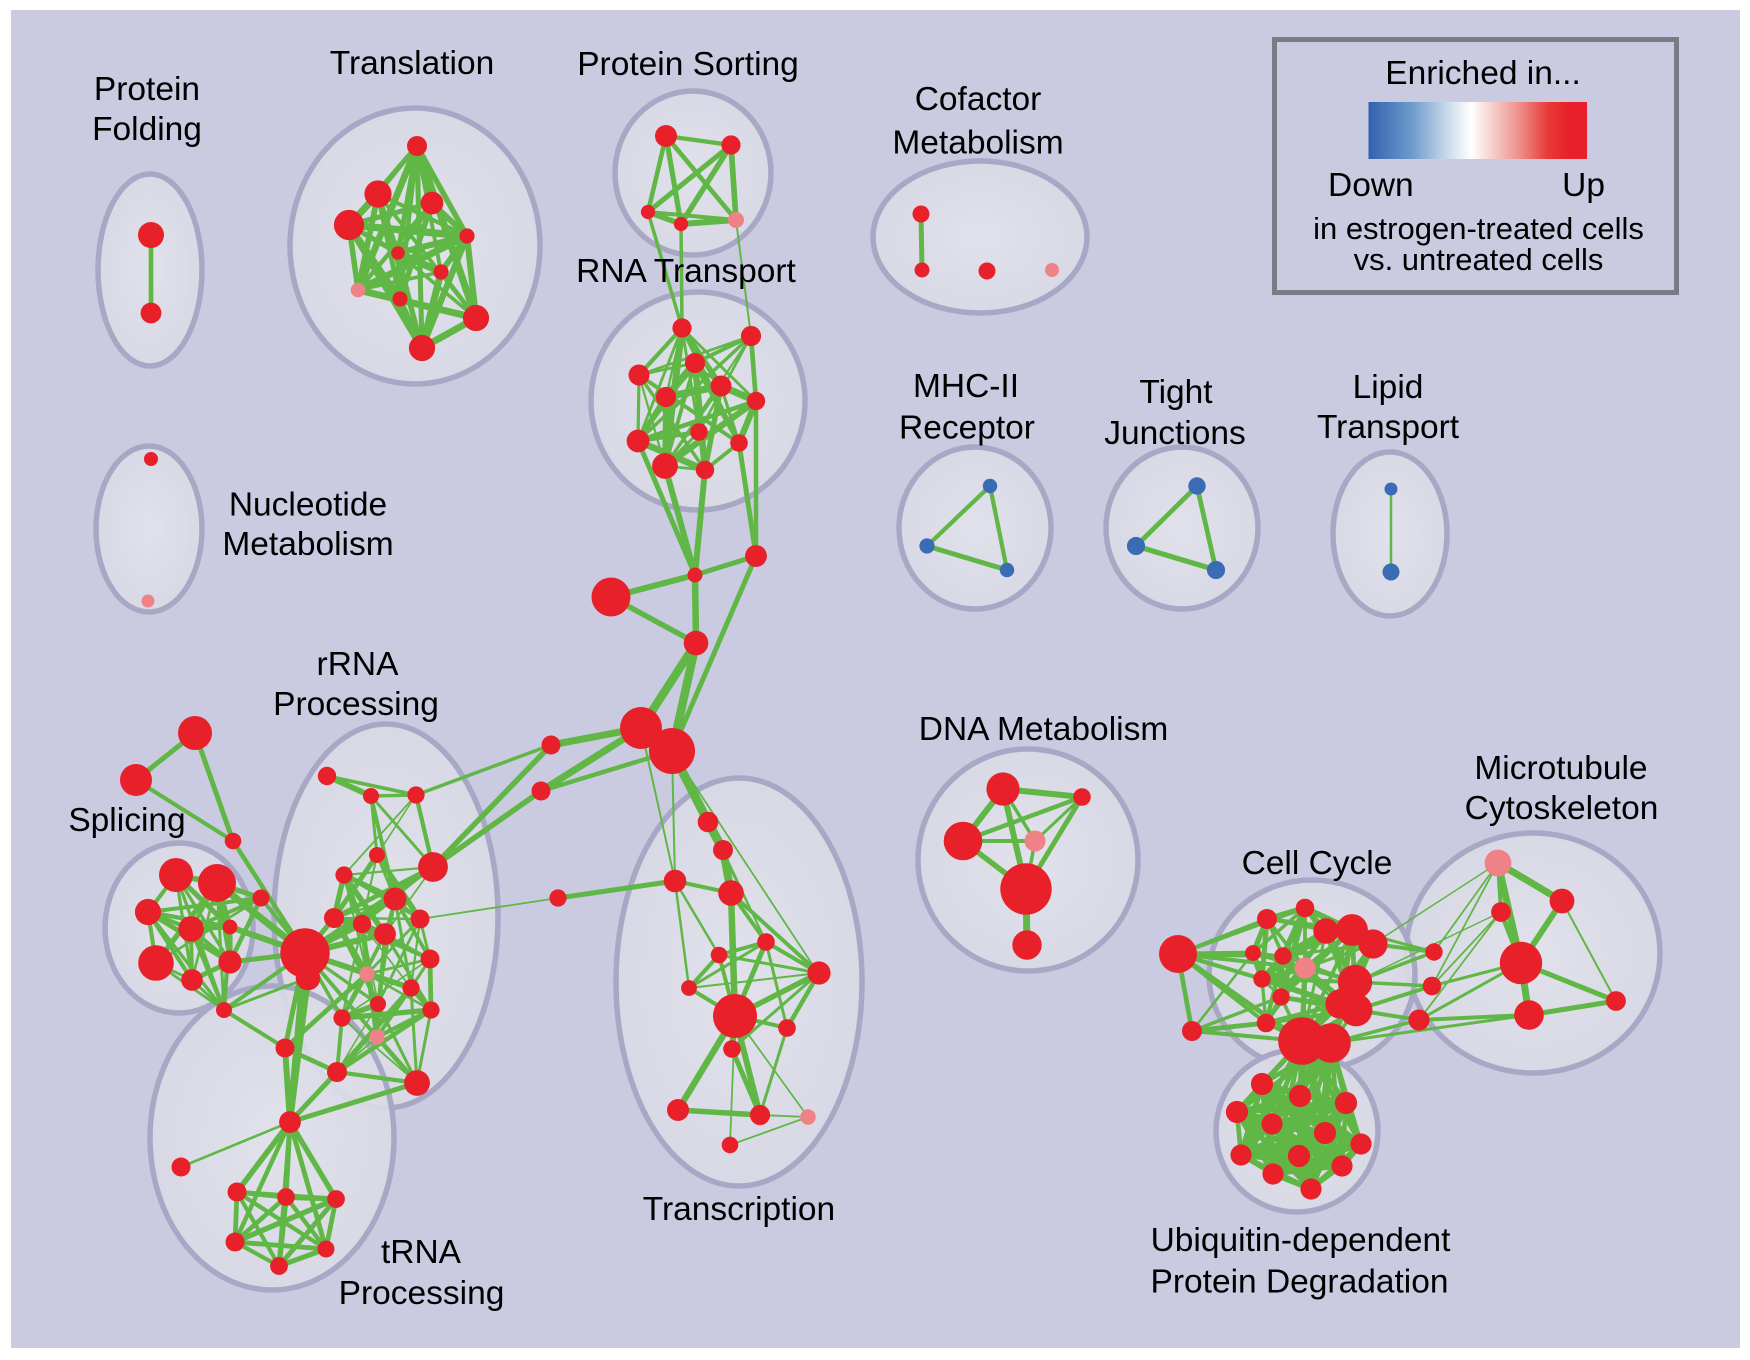 The image size is (1750, 1360). Describe the element at coordinates (978, 99) in the screenshot. I see `svg-text: Cofactor` at that location.